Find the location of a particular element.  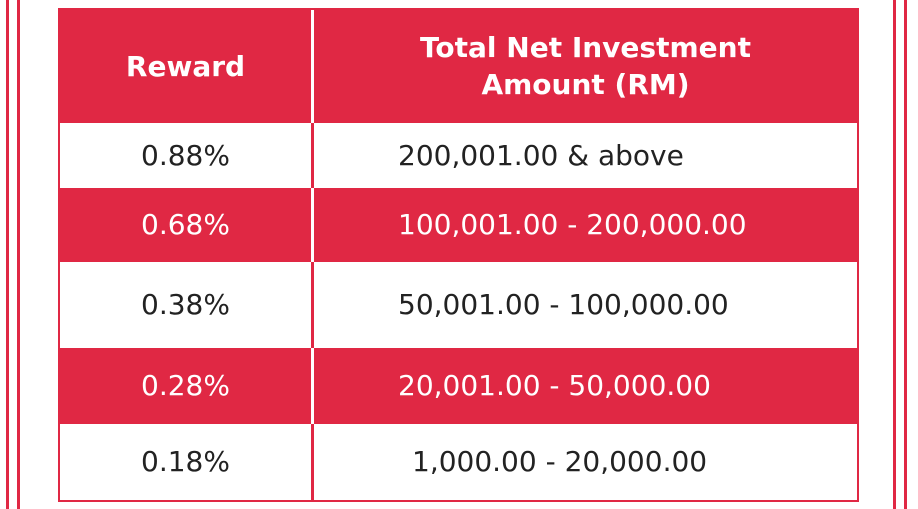

table-row: 0.38% 50,001.00 - 100,000.00 is located at coordinates (458, 305).